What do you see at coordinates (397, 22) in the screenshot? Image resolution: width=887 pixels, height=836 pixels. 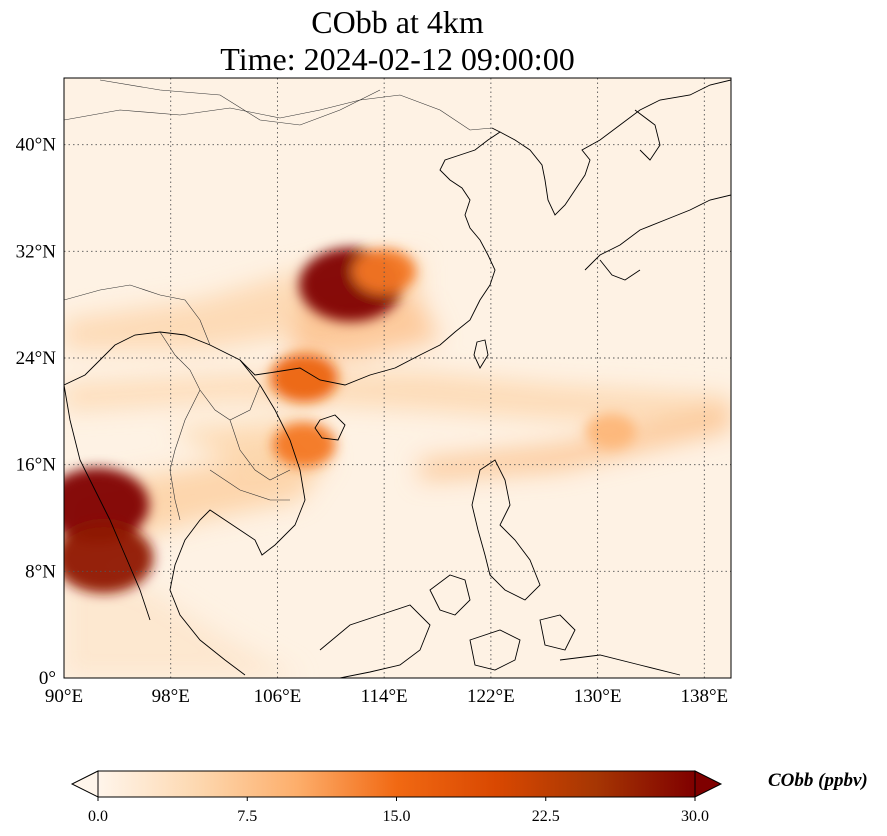 I see `plot-title: CObb at 4km` at bounding box center [397, 22].